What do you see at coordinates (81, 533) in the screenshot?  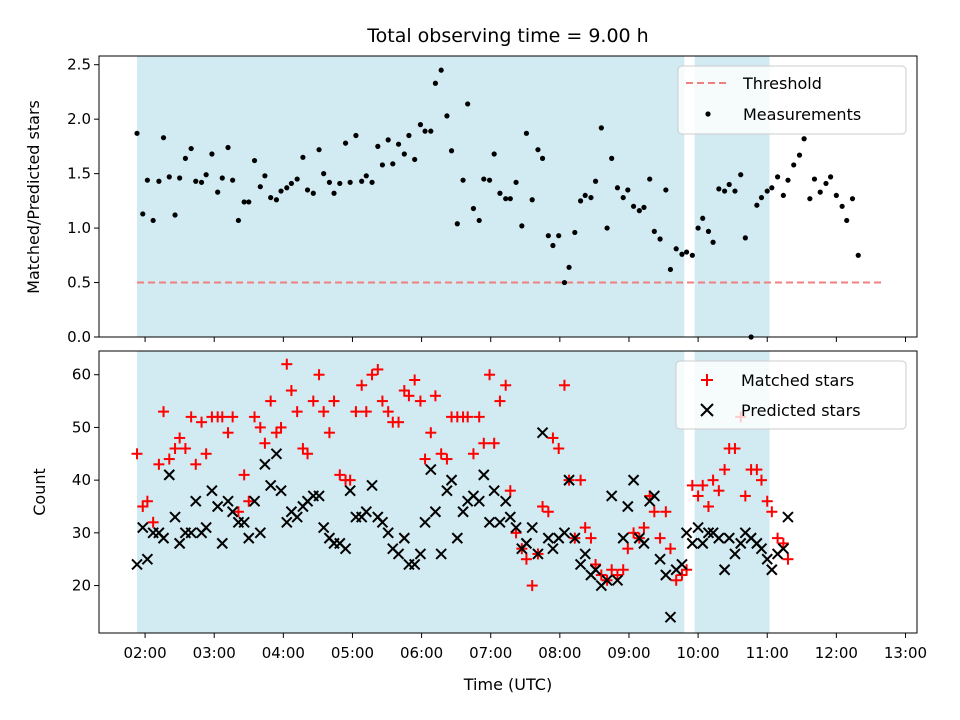 I see `y-tick-label: 30` at bounding box center [81, 533].